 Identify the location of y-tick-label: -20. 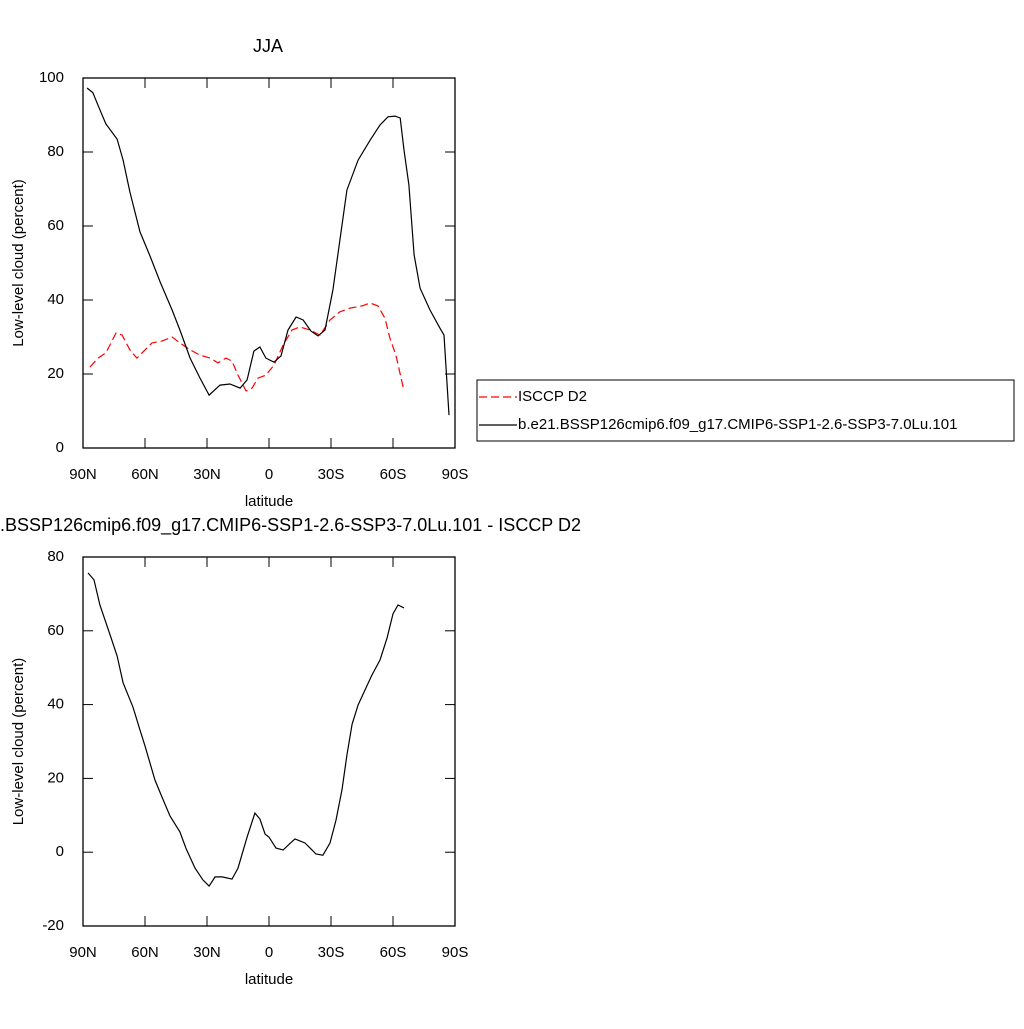
(53, 925).